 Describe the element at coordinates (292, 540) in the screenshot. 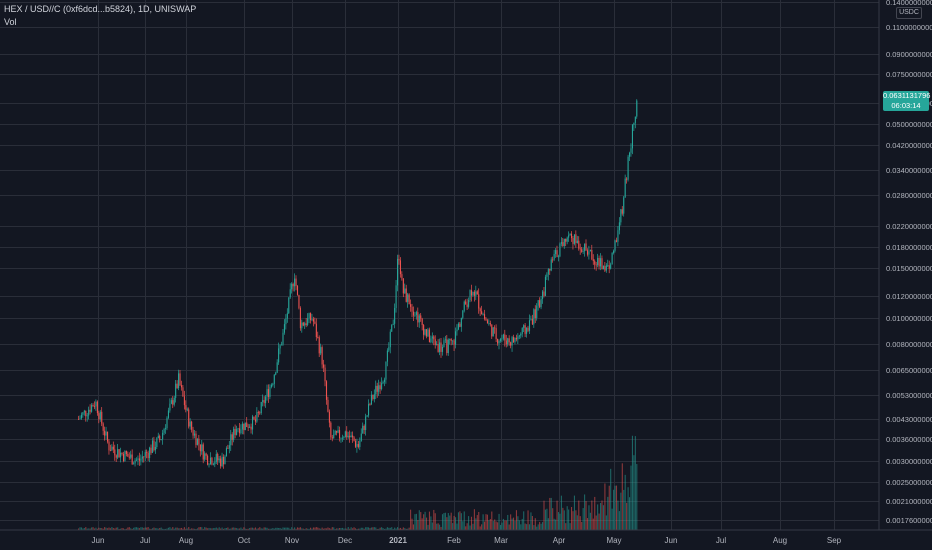

I see `time-tick-label: Nov` at that location.